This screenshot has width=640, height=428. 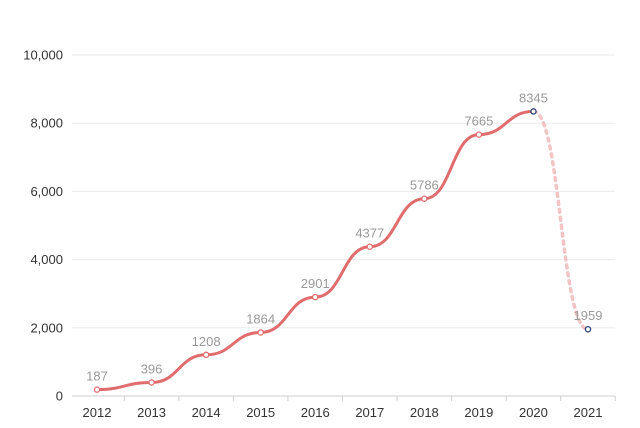 I want to click on x-tick-label: 2018, so click(x=424, y=412).